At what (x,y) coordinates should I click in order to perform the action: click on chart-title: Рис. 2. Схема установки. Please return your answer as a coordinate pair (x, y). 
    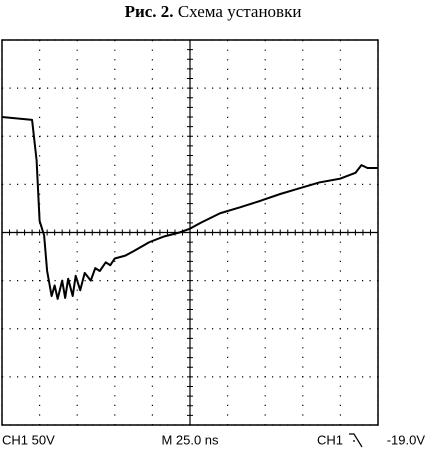
    Looking at the image, I should click on (213, 11).